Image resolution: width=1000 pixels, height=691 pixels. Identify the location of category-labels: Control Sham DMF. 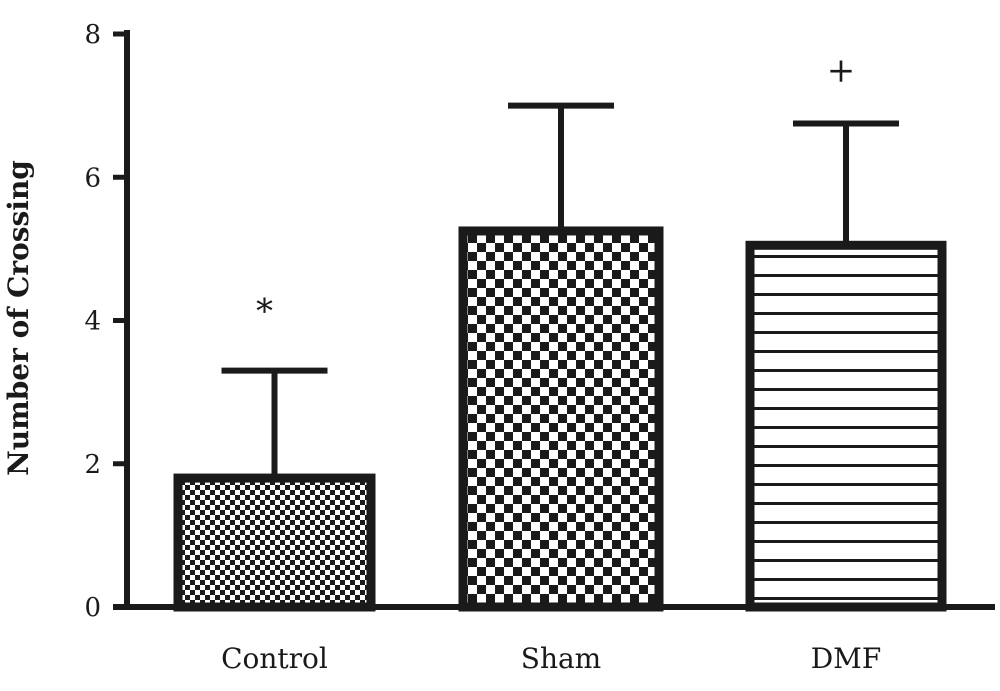
(551, 658).